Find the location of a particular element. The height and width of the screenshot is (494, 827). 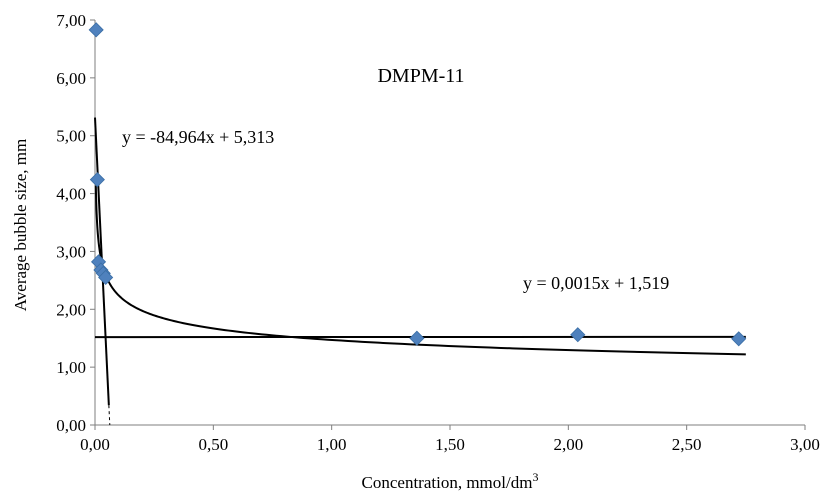

chart-title: DMPM-11 is located at coordinates (420, 76).